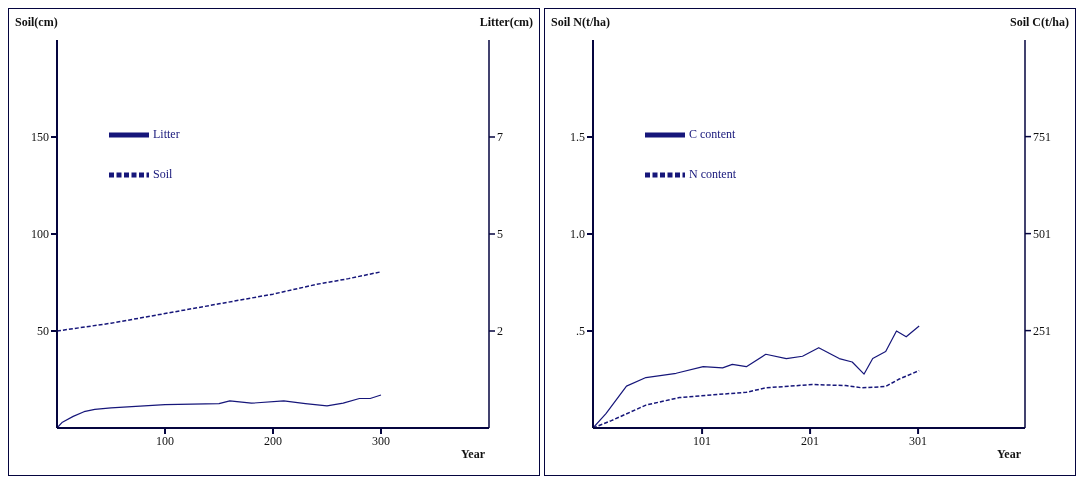 The width and height of the screenshot is (1089, 480). What do you see at coordinates (500, 234) in the screenshot?
I see `y2-tick-label: 5` at bounding box center [500, 234].